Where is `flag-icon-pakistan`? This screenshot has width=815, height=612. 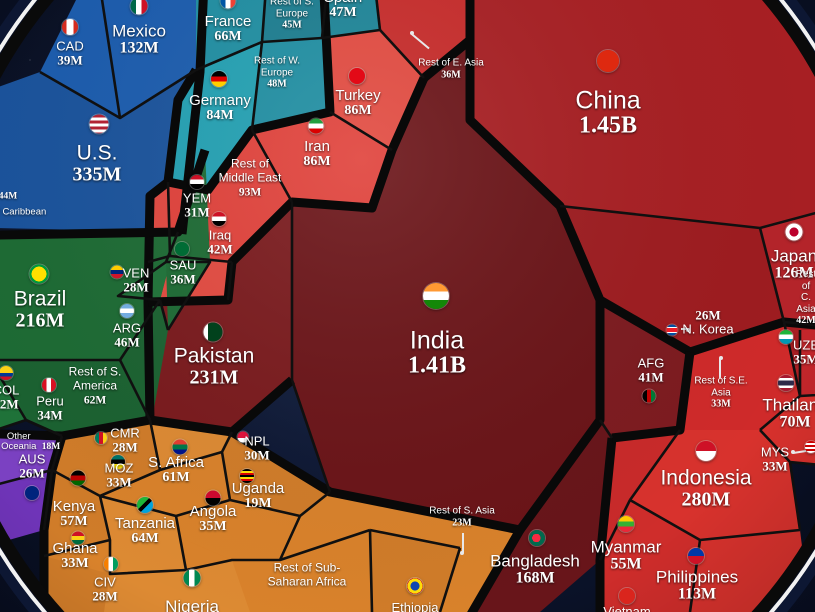 flag-icon-pakistan is located at coordinates (213, 332).